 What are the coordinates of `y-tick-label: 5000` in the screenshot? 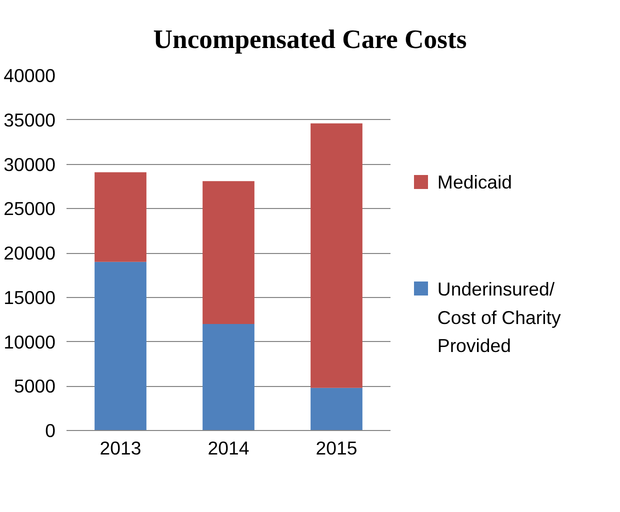 It's located at (35, 386).